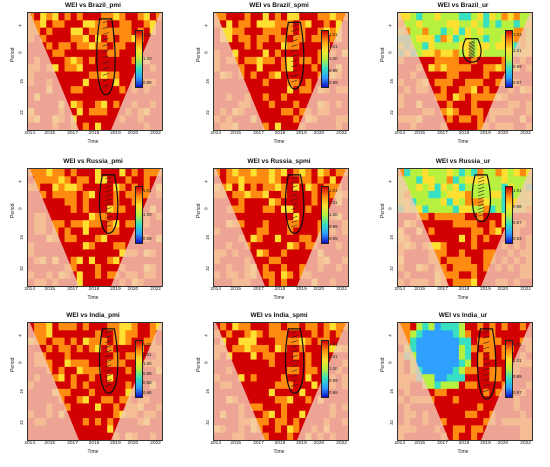 This screenshot has width=550, height=467. What do you see at coordinates (236, 289) in the screenshot?
I see `x-tick-label: 2015` at bounding box center [236, 289].